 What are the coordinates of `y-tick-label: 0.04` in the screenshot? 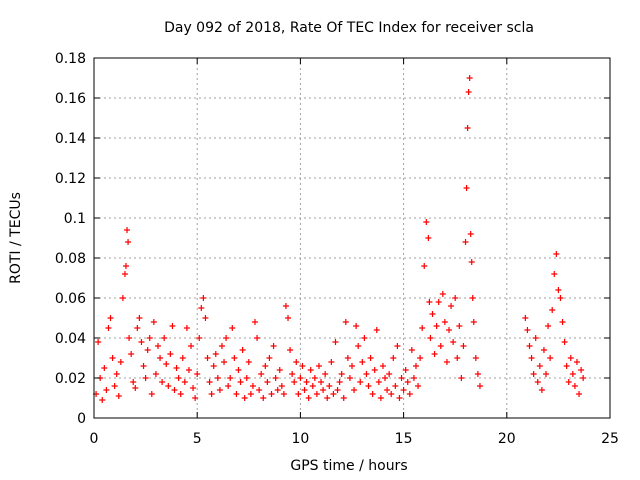 It's located at (70, 339).